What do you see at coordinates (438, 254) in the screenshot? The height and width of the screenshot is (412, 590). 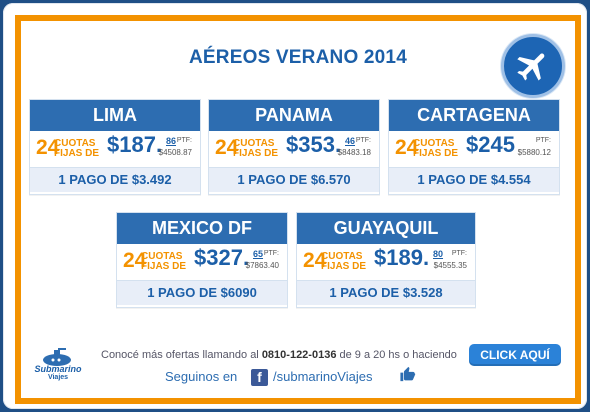 I see `installment-cents: 80` at bounding box center [438, 254].